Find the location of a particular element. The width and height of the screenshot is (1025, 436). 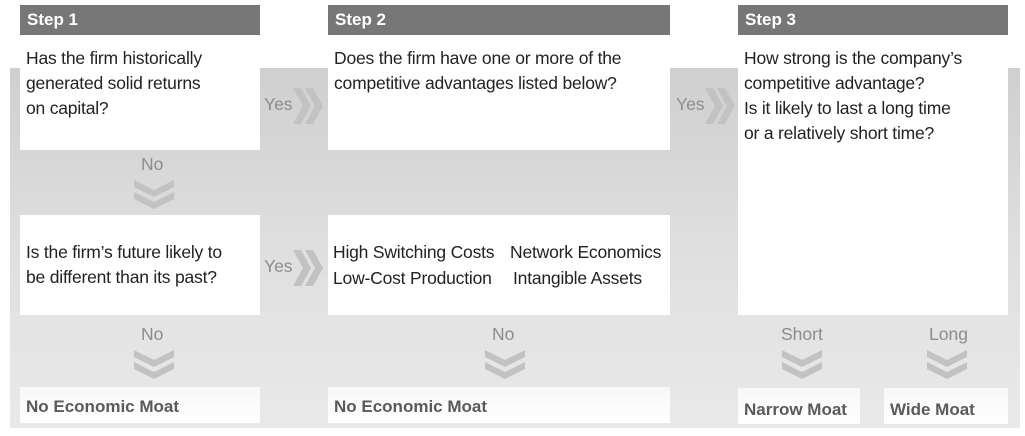

outcome-no-moat-1: No Economic Moat is located at coordinates (140, 405).